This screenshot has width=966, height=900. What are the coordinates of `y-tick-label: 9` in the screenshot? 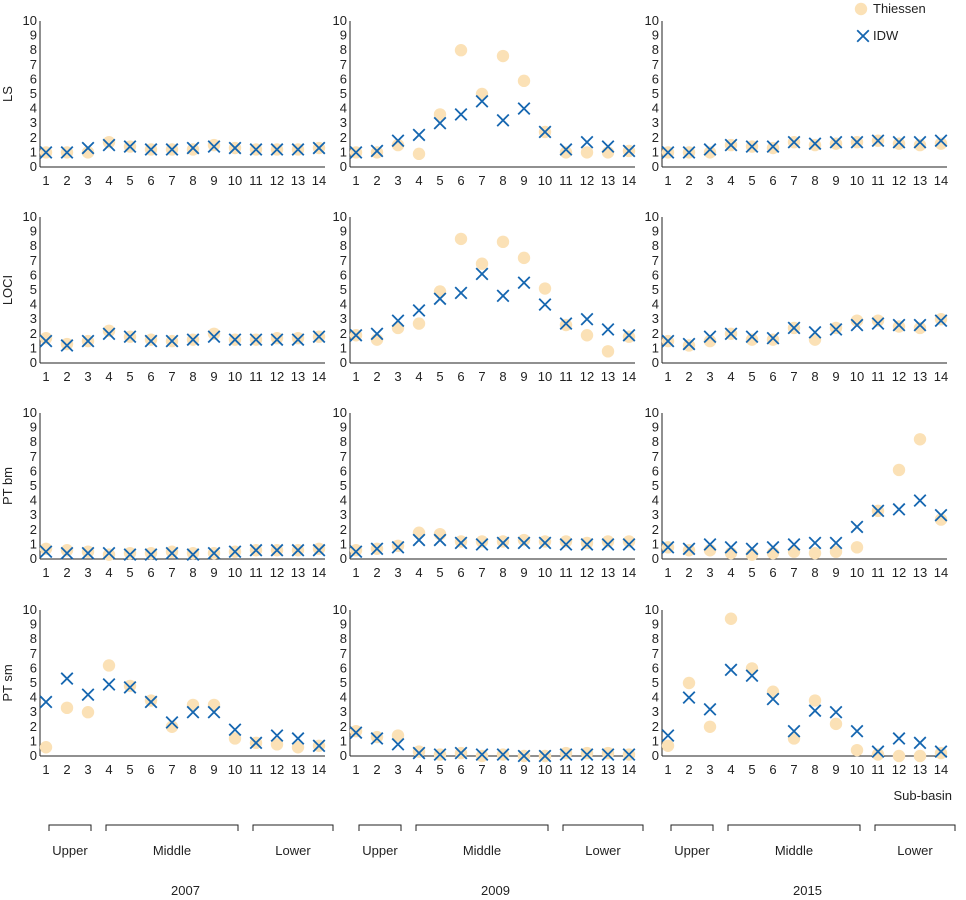 It's located at (33, 624).